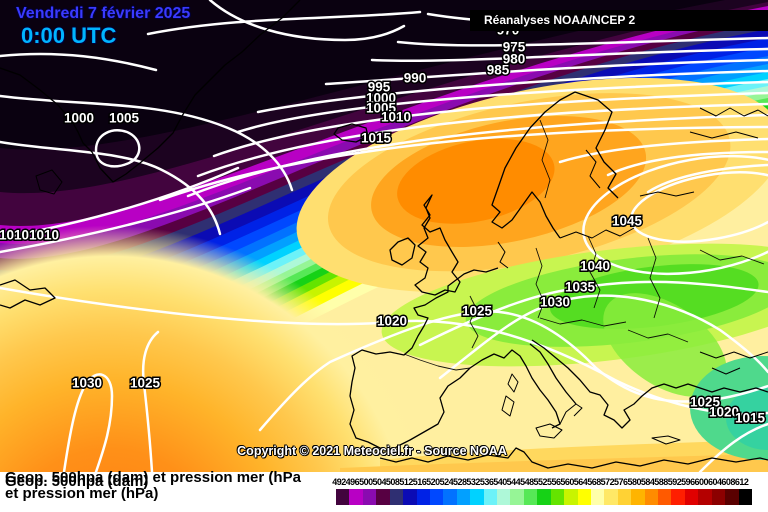 The image size is (768, 512). What do you see at coordinates (379, 482) in the screenshot?
I see `colorbar-tick-label: 504` at bounding box center [379, 482].